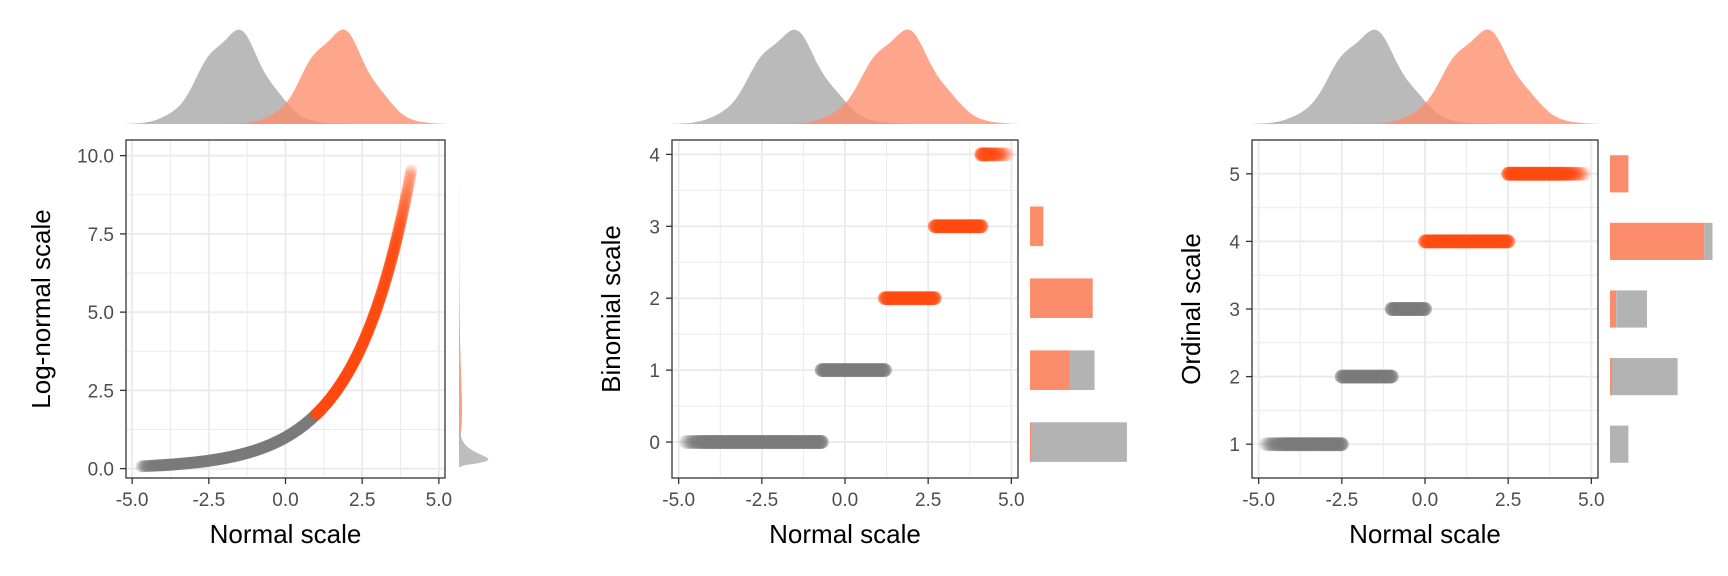 Image resolution: width=1728 pixels, height=576 pixels. What do you see at coordinates (1591, 500) in the screenshot?
I see `x-tick-label: 5.0` at bounding box center [1591, 500].